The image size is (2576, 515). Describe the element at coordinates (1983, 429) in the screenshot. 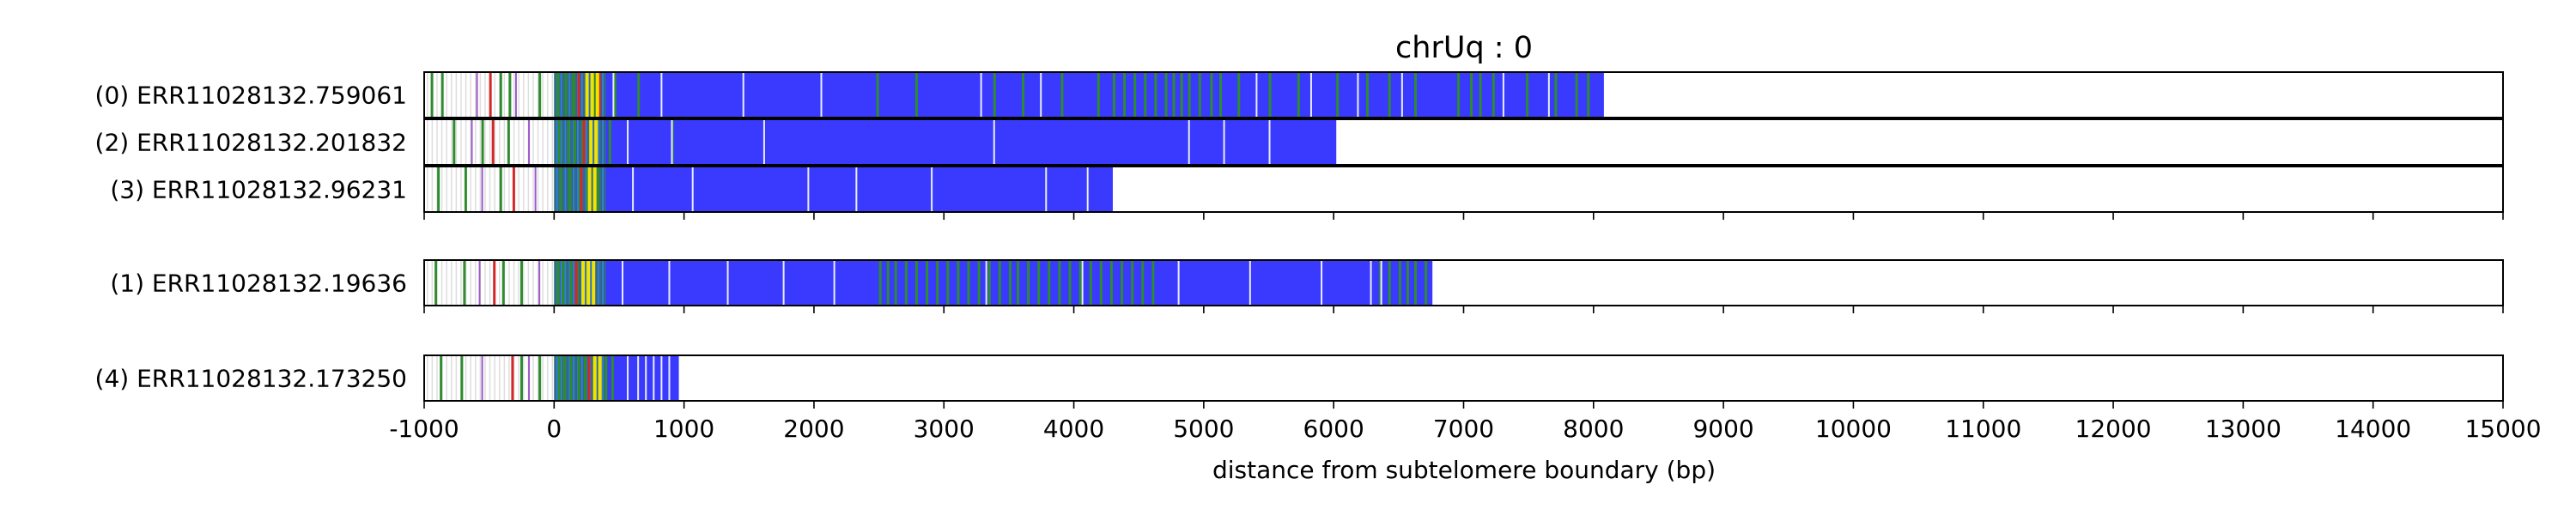

I see `x-tick-label: 11000` at that location.